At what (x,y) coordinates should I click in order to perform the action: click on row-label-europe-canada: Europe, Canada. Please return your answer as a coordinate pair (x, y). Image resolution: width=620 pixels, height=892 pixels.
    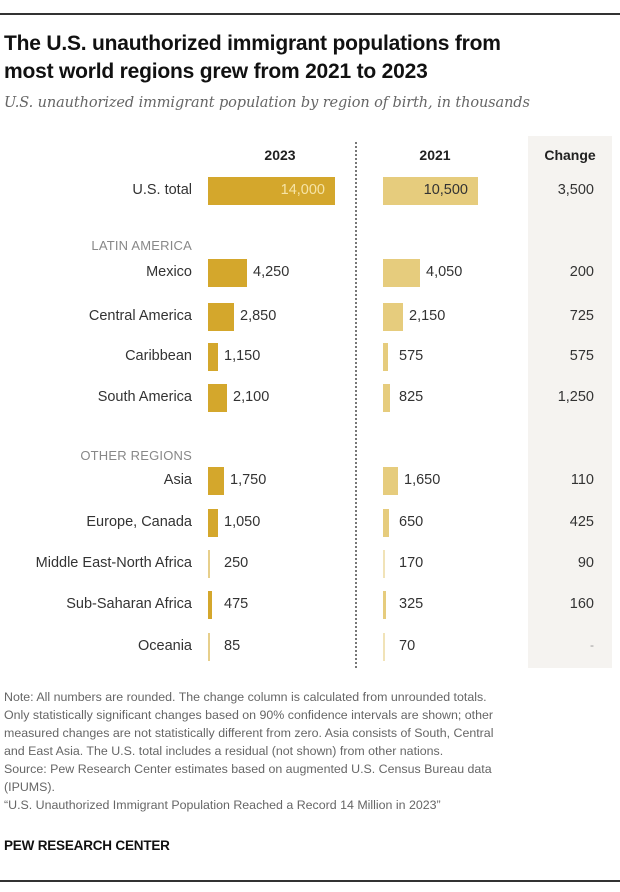
    Looking at the image, I should click on (139, 522).